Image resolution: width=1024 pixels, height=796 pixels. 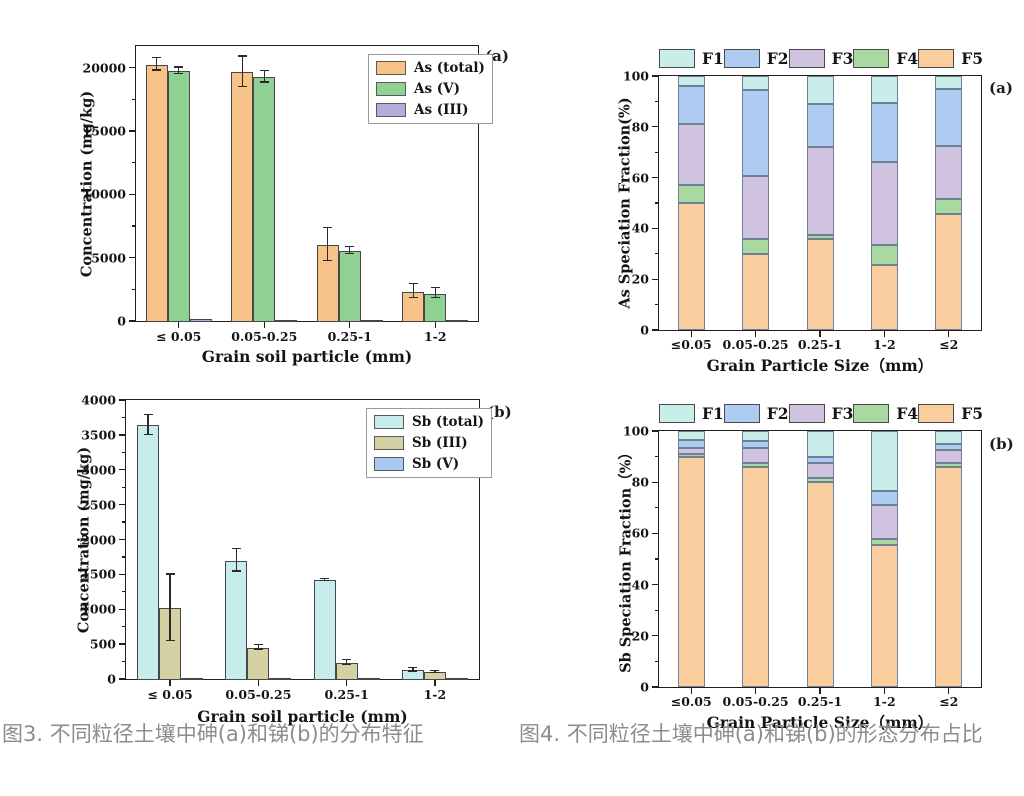 I want to click on legend-item: F2, so click(x=756, y=413).